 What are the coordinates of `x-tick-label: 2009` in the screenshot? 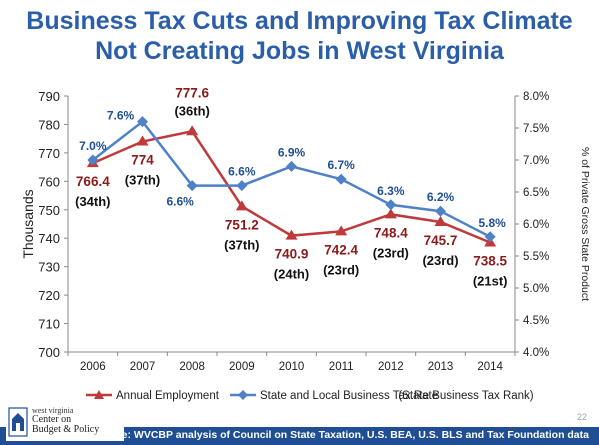 It's located at (242, 367).